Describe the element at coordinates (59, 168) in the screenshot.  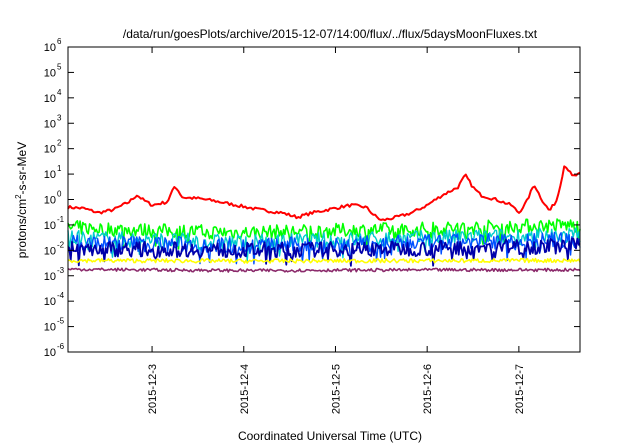
I see `y-tick-label-exp: 1` at that location.